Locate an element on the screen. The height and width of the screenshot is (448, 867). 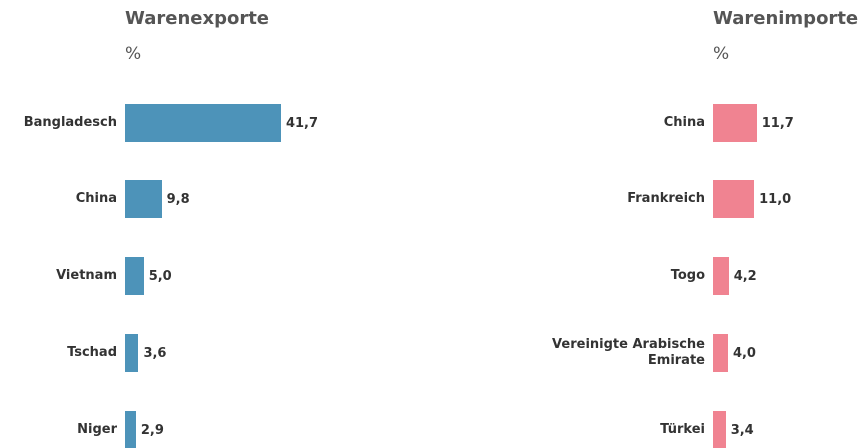
value-label: 3,6 is located at coordinates (155, 353).